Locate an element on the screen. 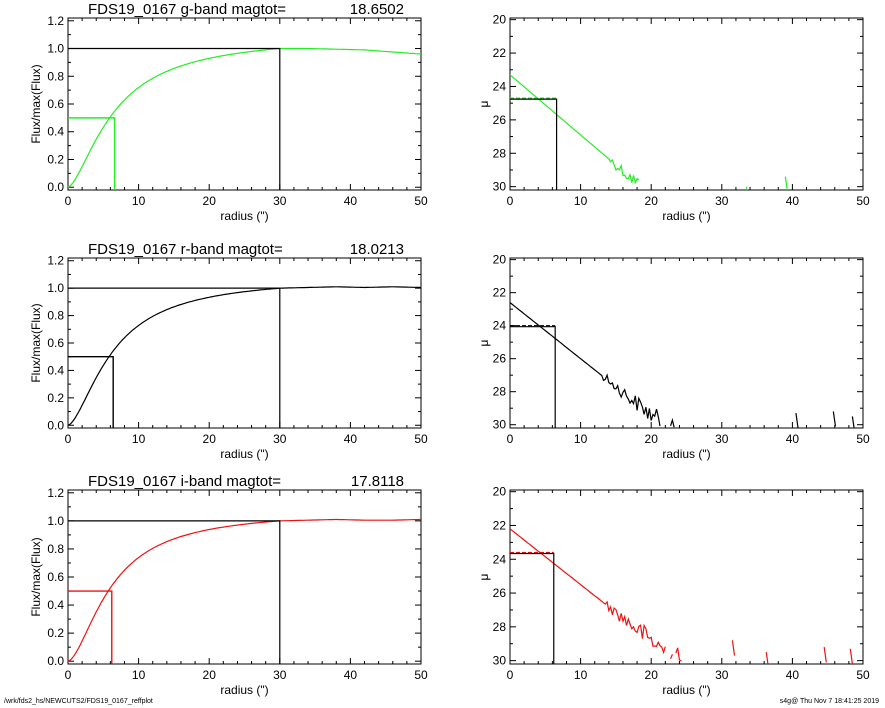  chart-panel-sb-g: 0 10 20 30 40 50 20 22 24 26 28 30 radius (") μ is located at coordinates (673, 118).